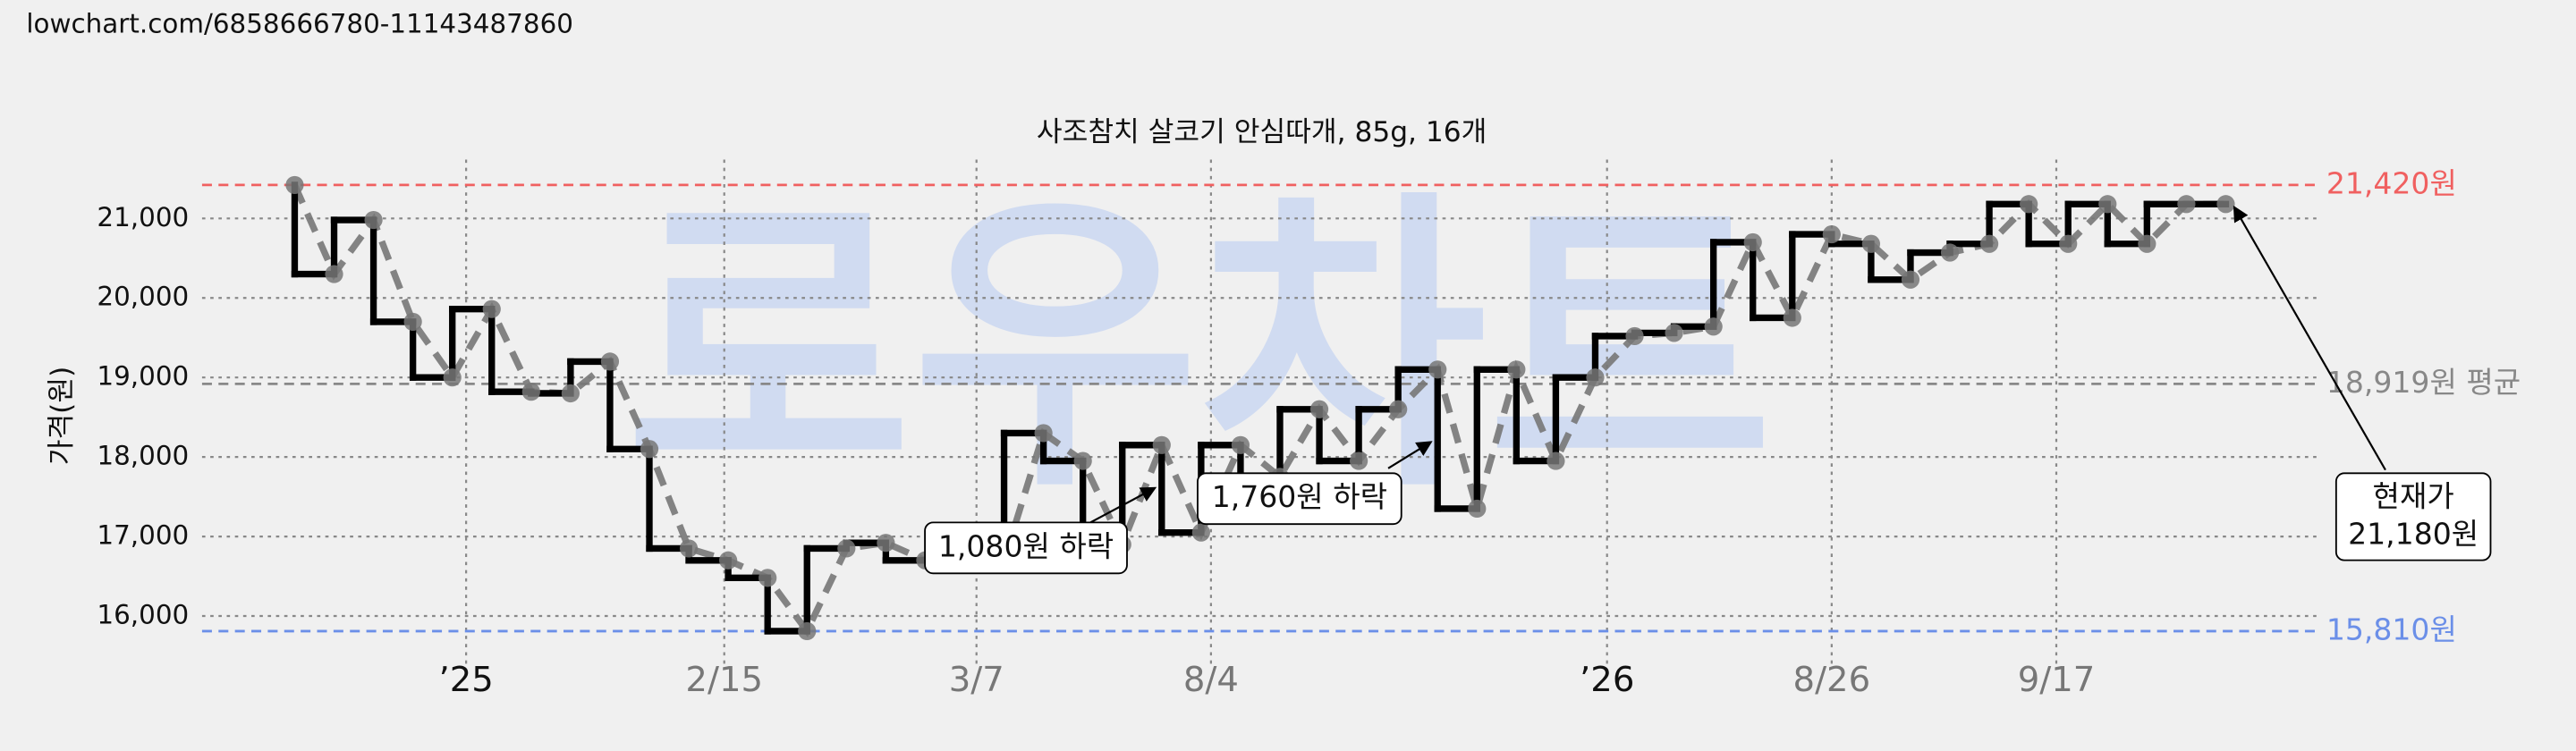 The image size is (2576, 751). I want to click on y-tick-label: 19,000, so click(143, 376).